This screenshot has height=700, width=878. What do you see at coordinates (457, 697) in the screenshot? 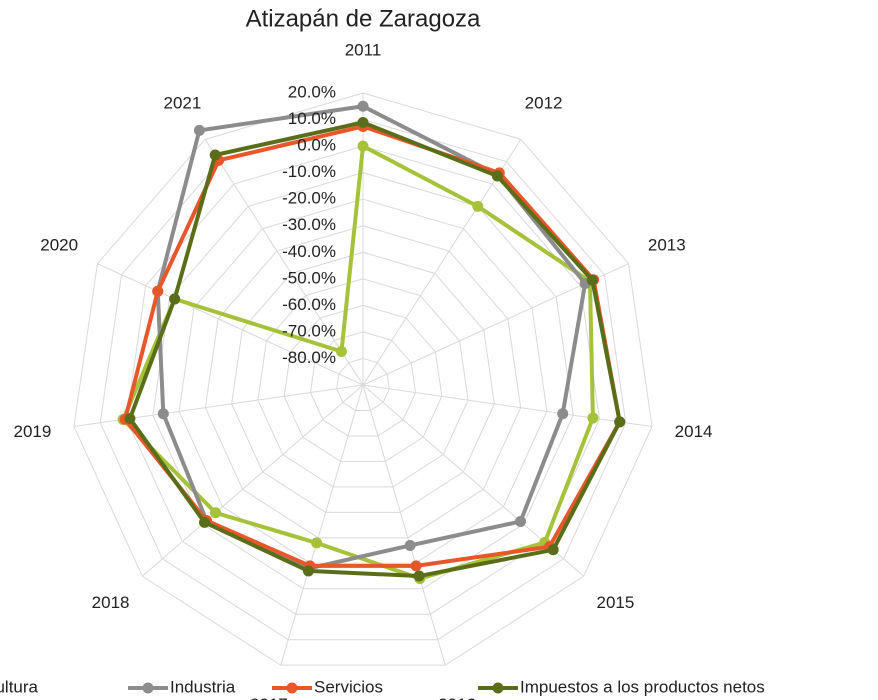
I see `category-label: 2016` at bounding box center [457, 697].